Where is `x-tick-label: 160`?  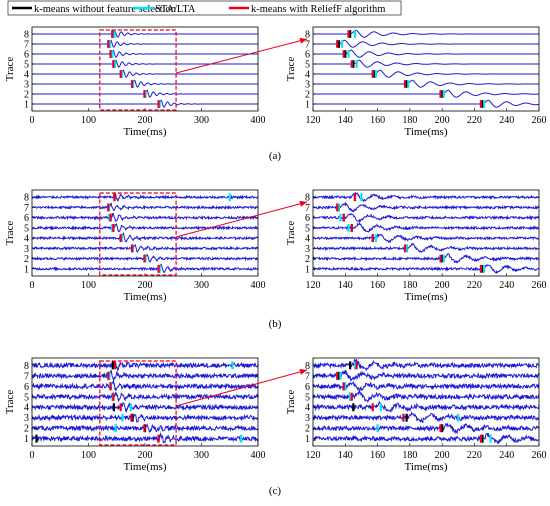
x-tick-label: 160 is located at coordinates (377, 285).